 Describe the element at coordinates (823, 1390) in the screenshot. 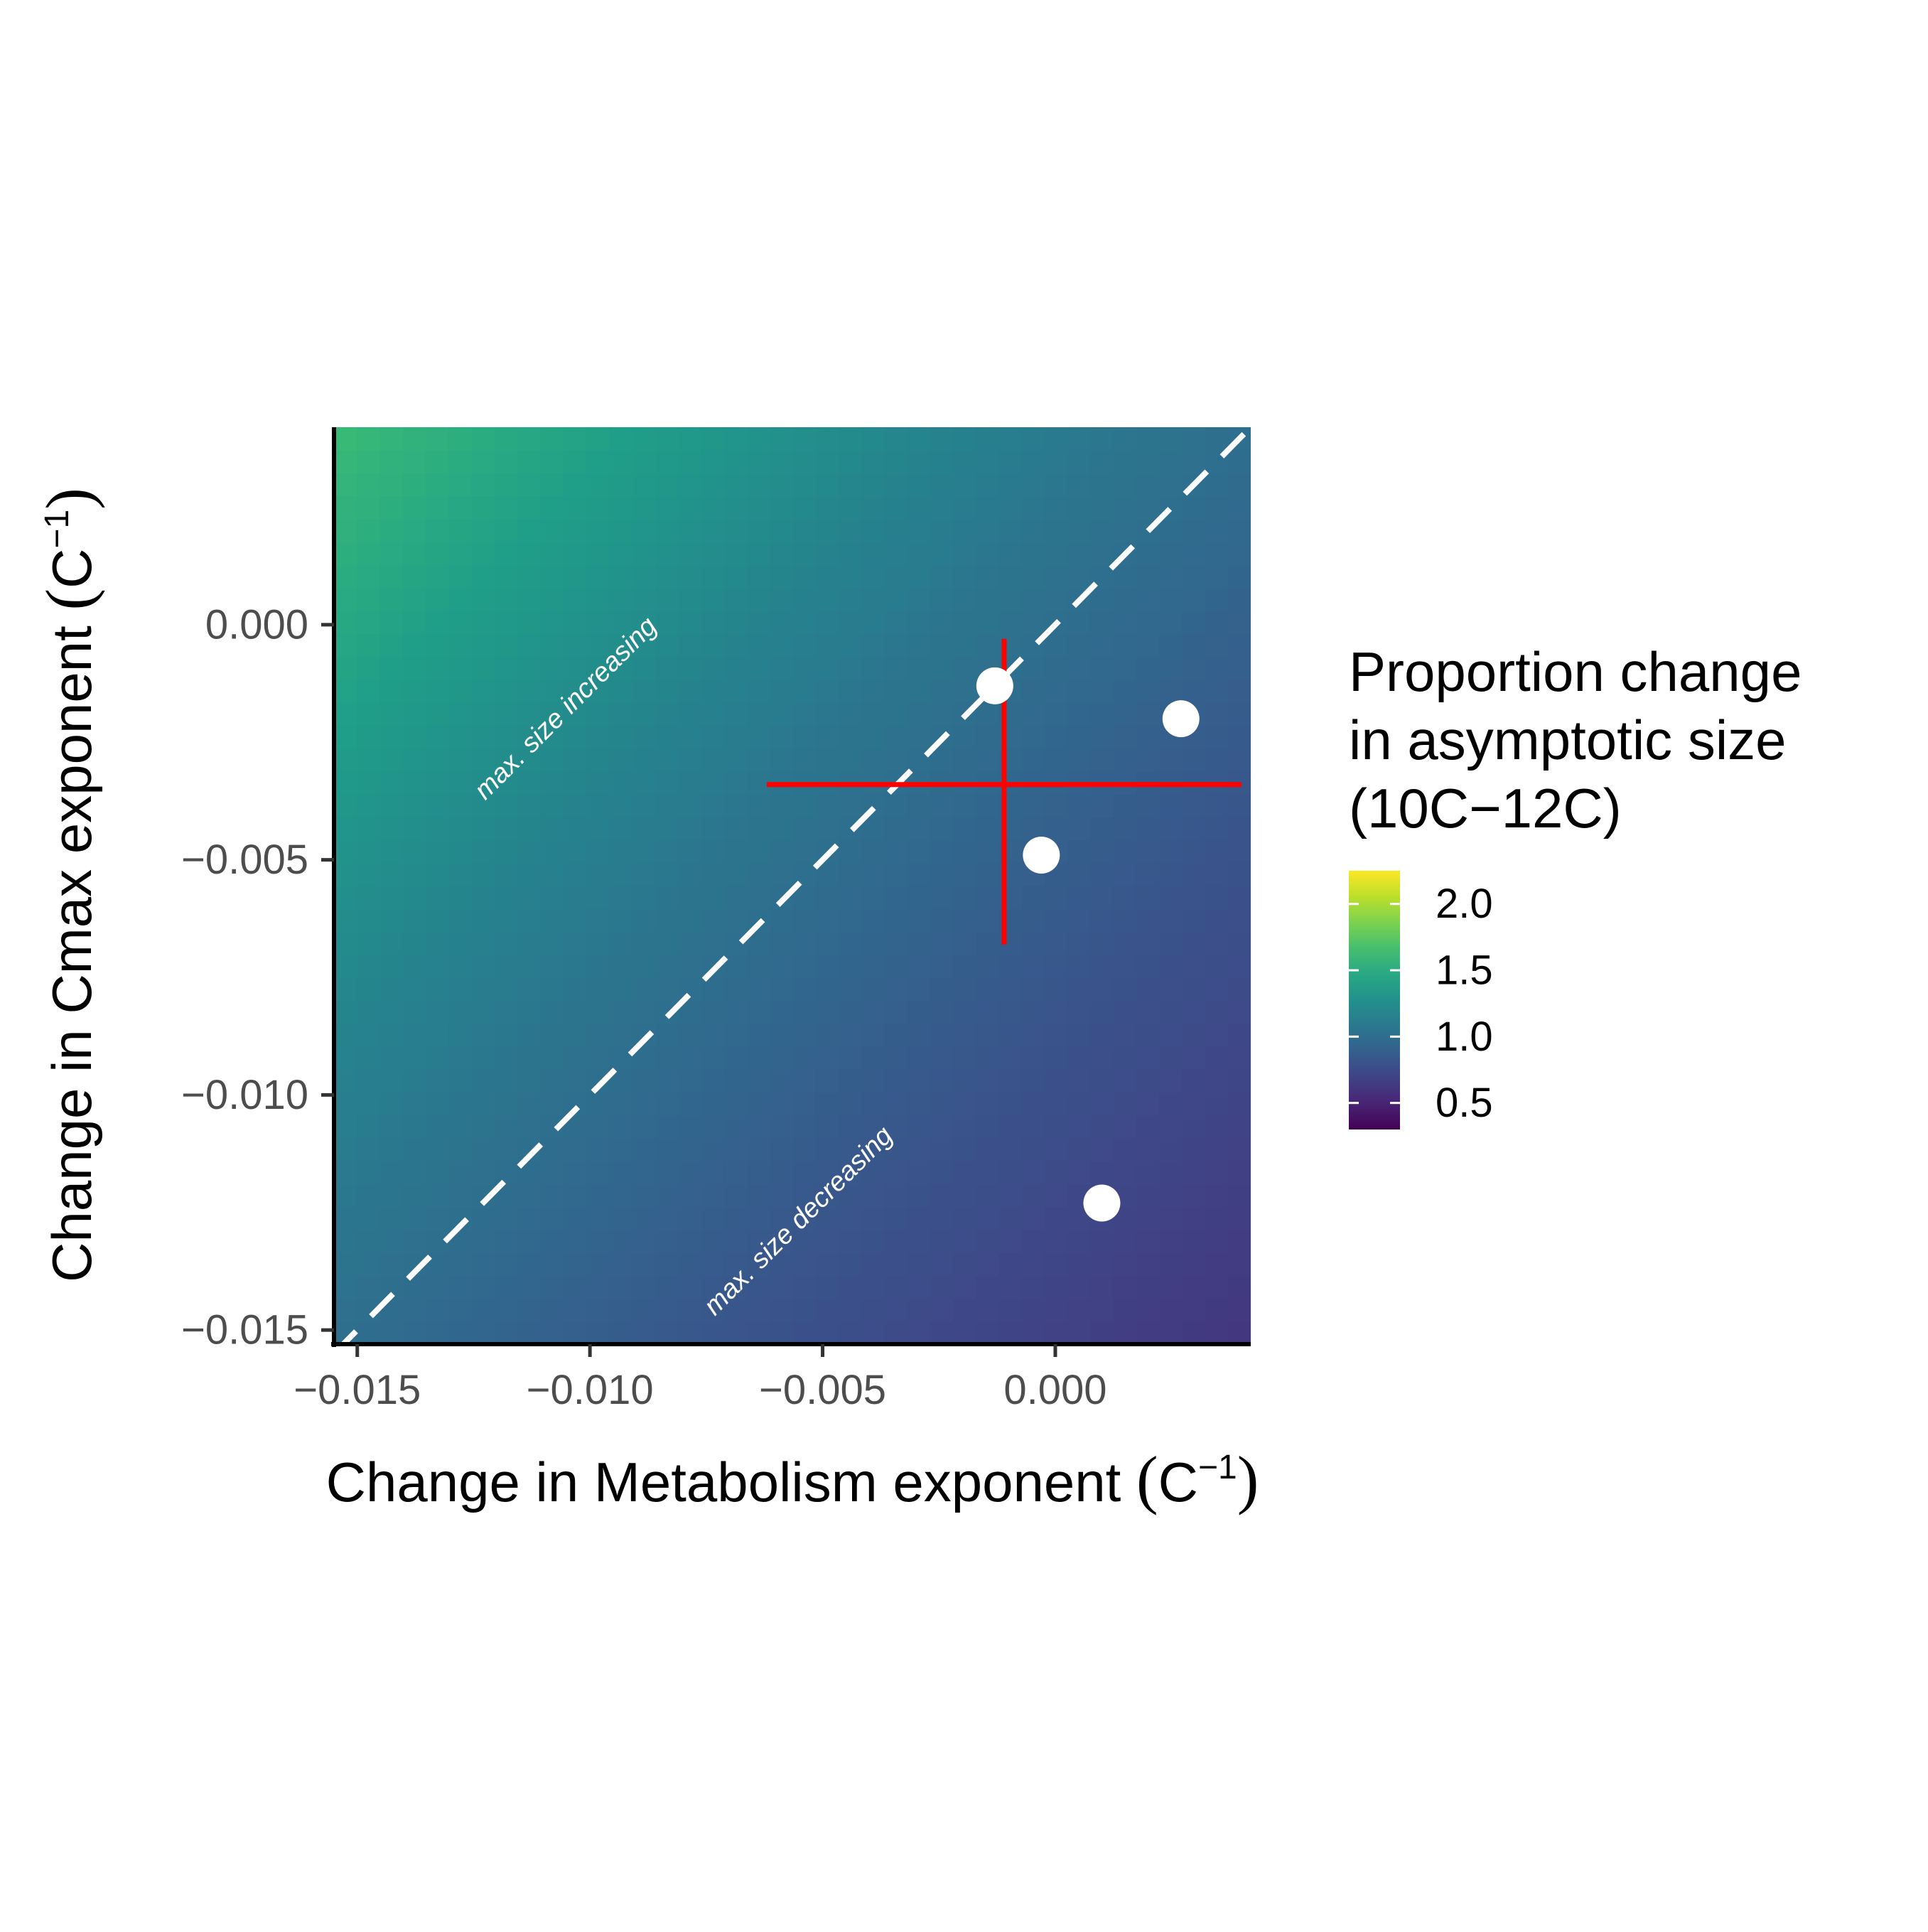

I see `x-tick-label: −0.005` at that location.